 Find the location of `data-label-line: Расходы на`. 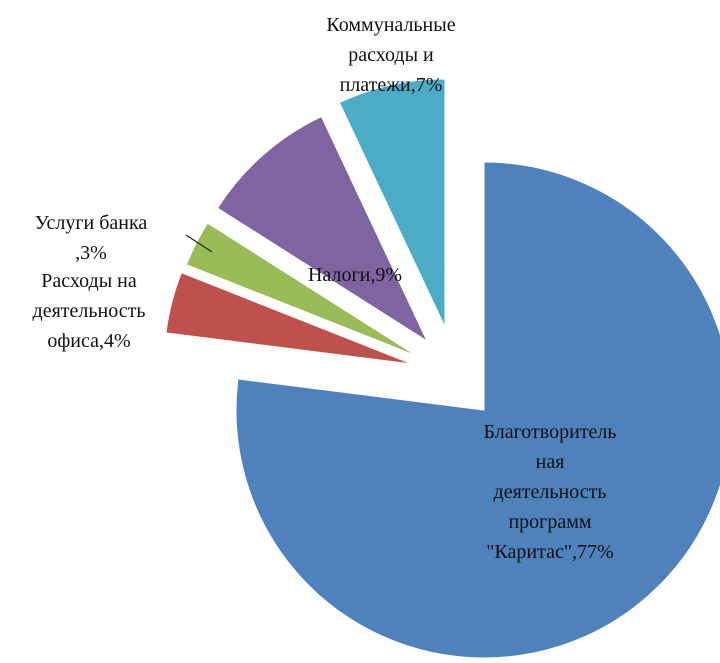

data-label-line: Расходы на is located at coordinates (89, 281).